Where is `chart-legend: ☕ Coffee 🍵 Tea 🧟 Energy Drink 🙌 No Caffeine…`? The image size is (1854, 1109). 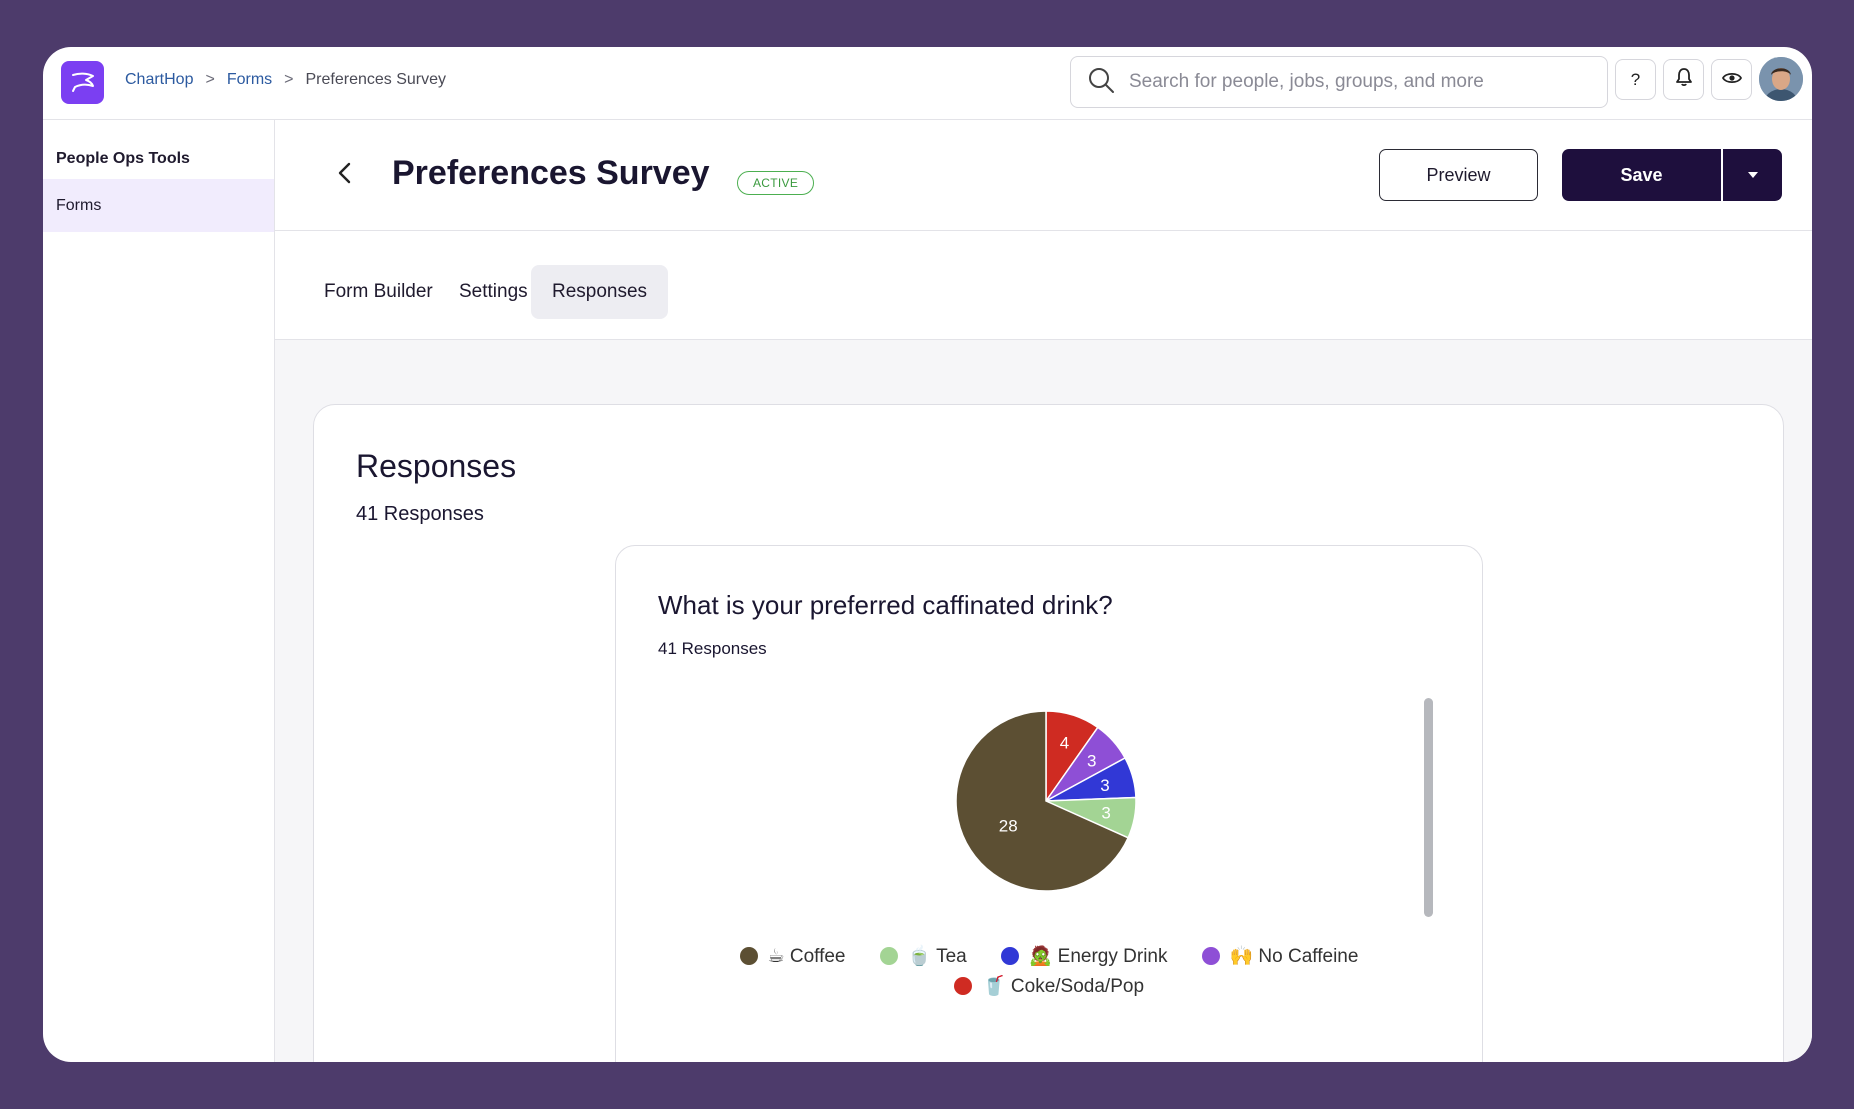
chart-legend: ☕ Coffee 🍵 Tea 🧟 Energy Drink 🙌 No Caffeine… is located at coordinates (1049, 971).